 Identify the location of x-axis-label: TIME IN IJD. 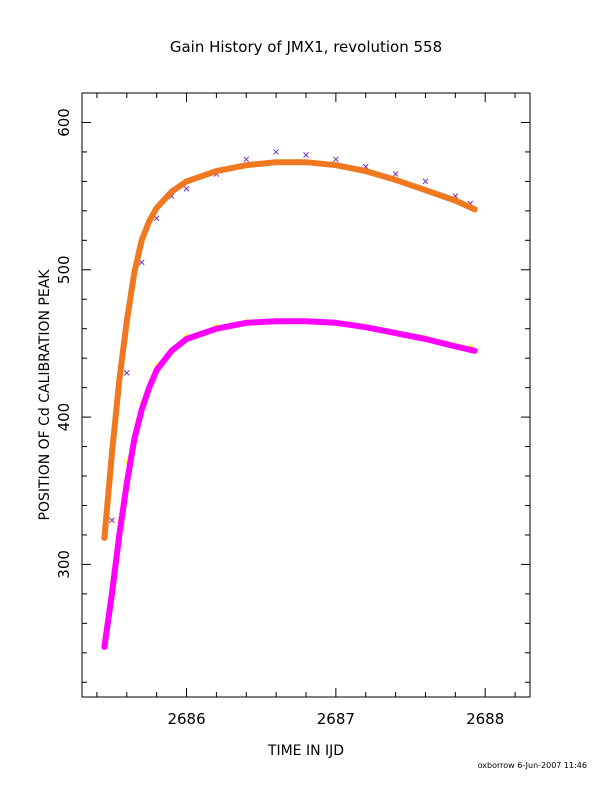
(305, 751).